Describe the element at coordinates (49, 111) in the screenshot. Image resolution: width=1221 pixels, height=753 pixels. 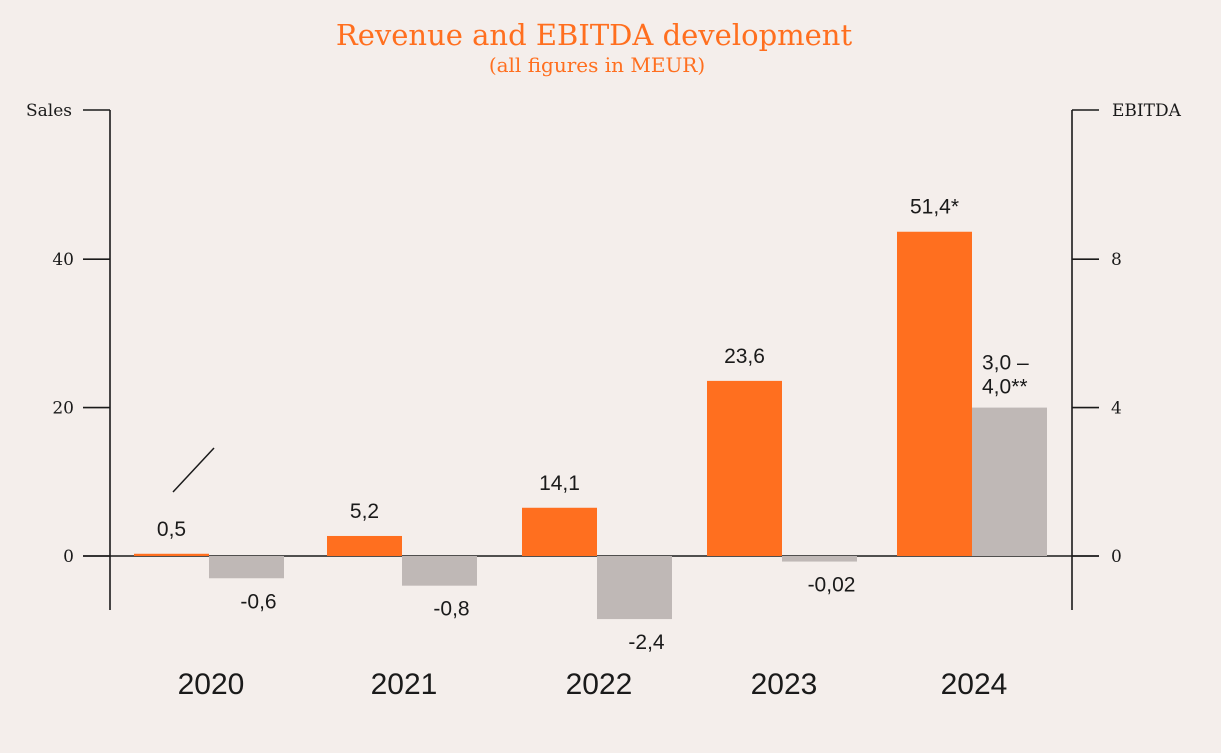
I see `left-axis-label: Sales` at that location.